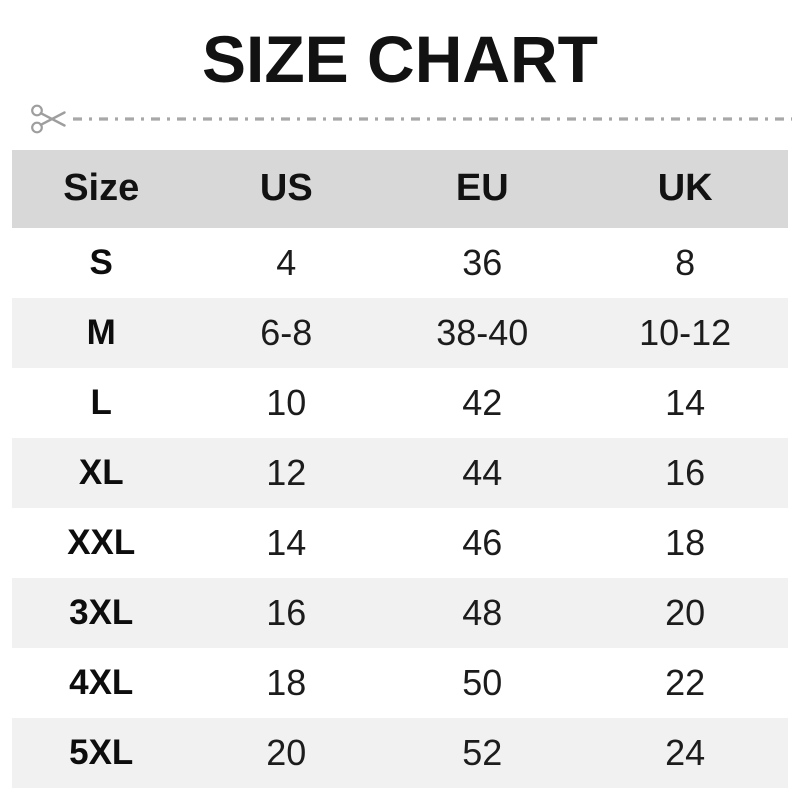 This screenshot has height=800, width=800. What do you see at coordinates (400, 332) in the screenshot?
I see `table-row: M 6-8 38-40 10-12` at bounding box center [400, 332].